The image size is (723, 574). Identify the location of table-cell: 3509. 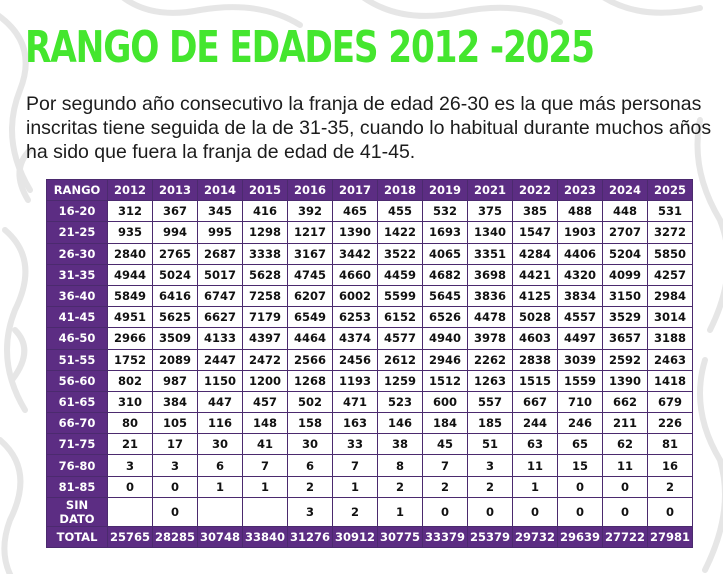
(175, 338).